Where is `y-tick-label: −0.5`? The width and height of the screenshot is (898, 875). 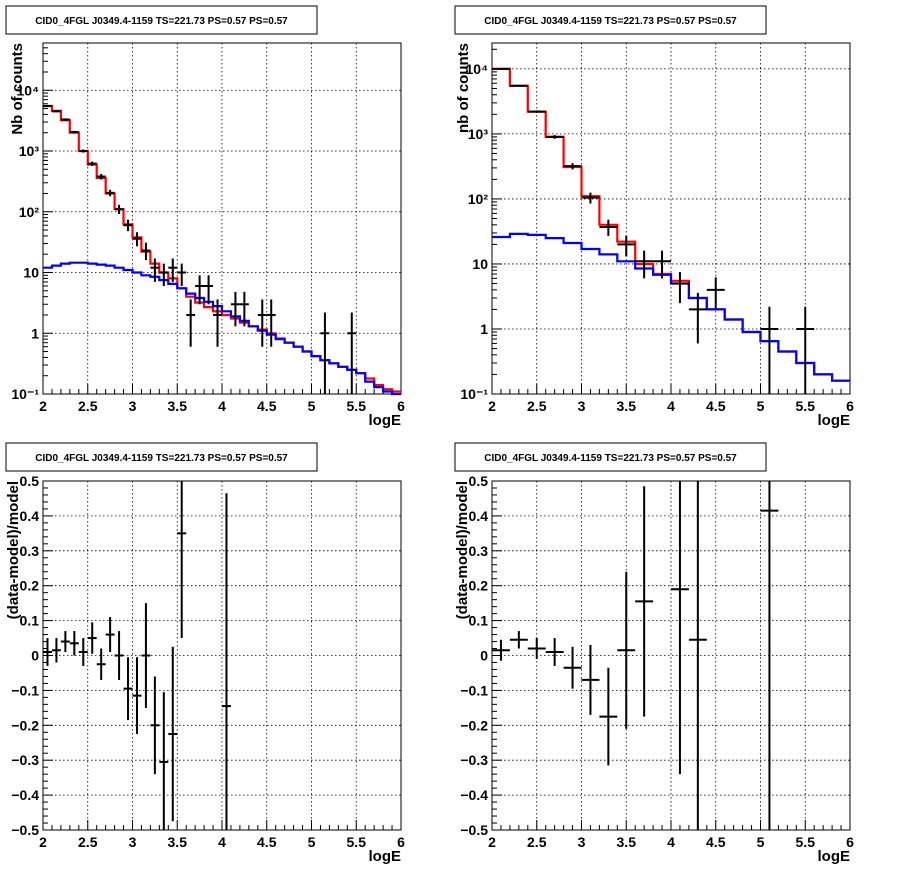 y-tick-label: −0.5 is located at coordinates (474, 830).